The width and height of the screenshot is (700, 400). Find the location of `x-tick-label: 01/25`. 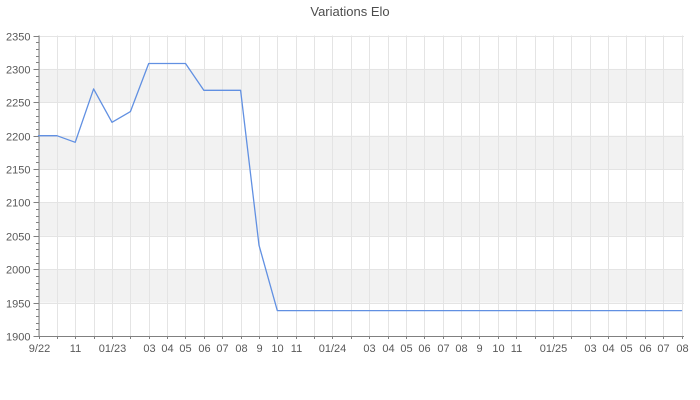

x-tick-label: 01/25 is located at coordinates (554, 349).